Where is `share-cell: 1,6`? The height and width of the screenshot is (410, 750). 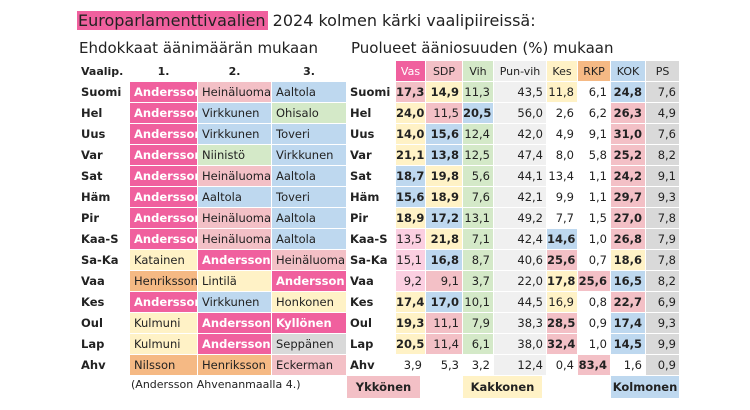
share-cell: 1,6 is located at coordinates (628, 365).